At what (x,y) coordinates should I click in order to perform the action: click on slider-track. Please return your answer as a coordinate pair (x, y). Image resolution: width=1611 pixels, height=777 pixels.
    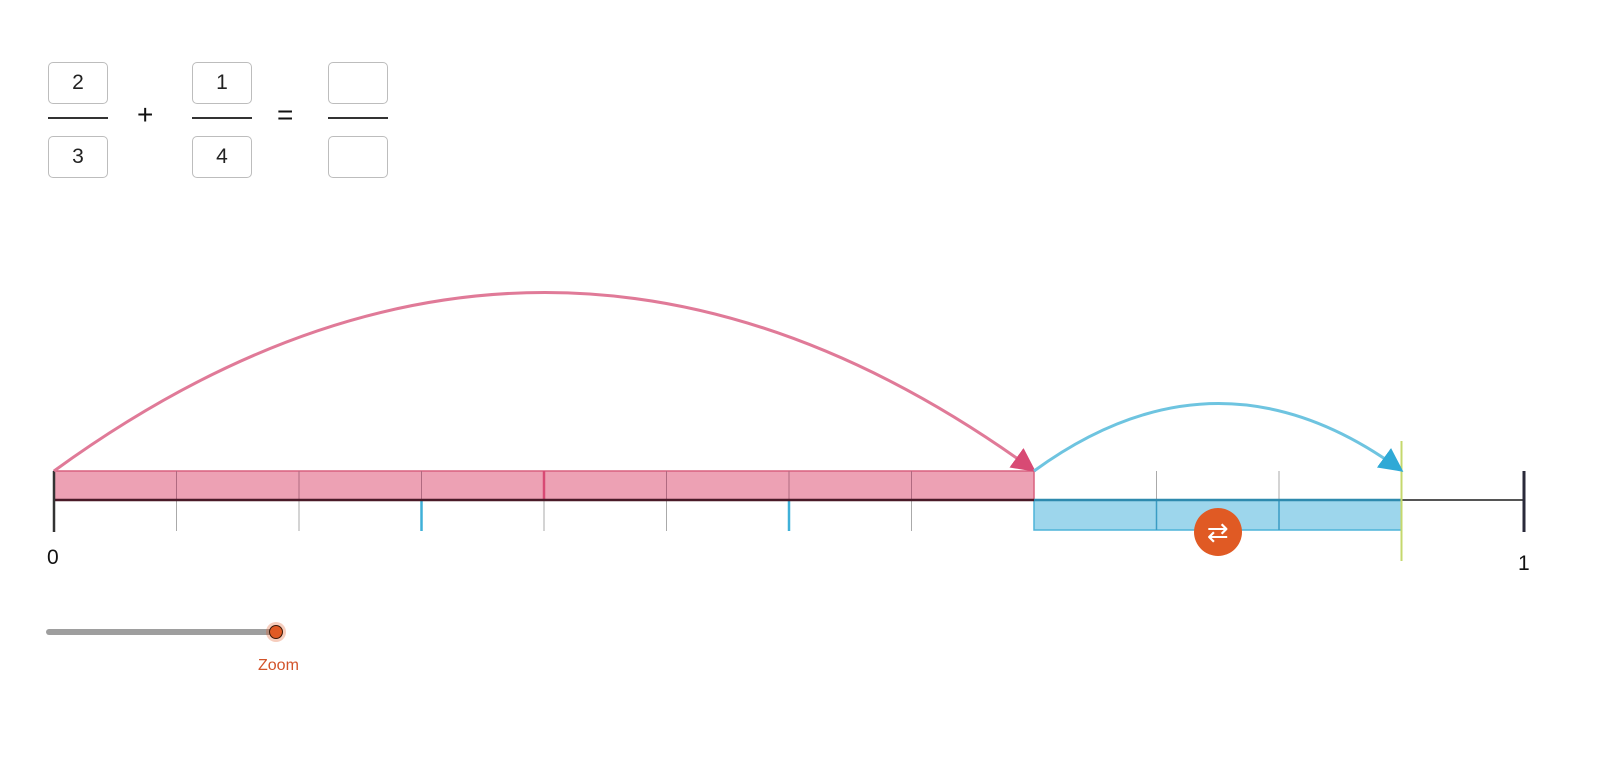
    Looking at the image, I should click on (162, 632).